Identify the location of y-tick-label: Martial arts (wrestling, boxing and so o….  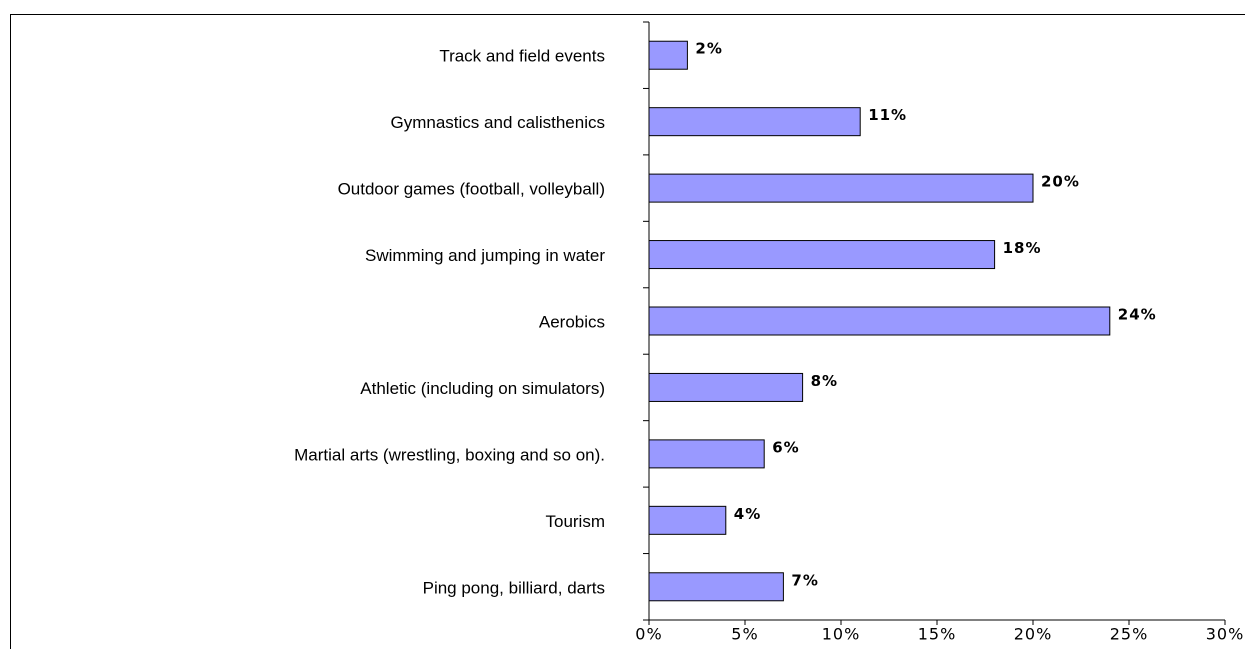
(449, 454).